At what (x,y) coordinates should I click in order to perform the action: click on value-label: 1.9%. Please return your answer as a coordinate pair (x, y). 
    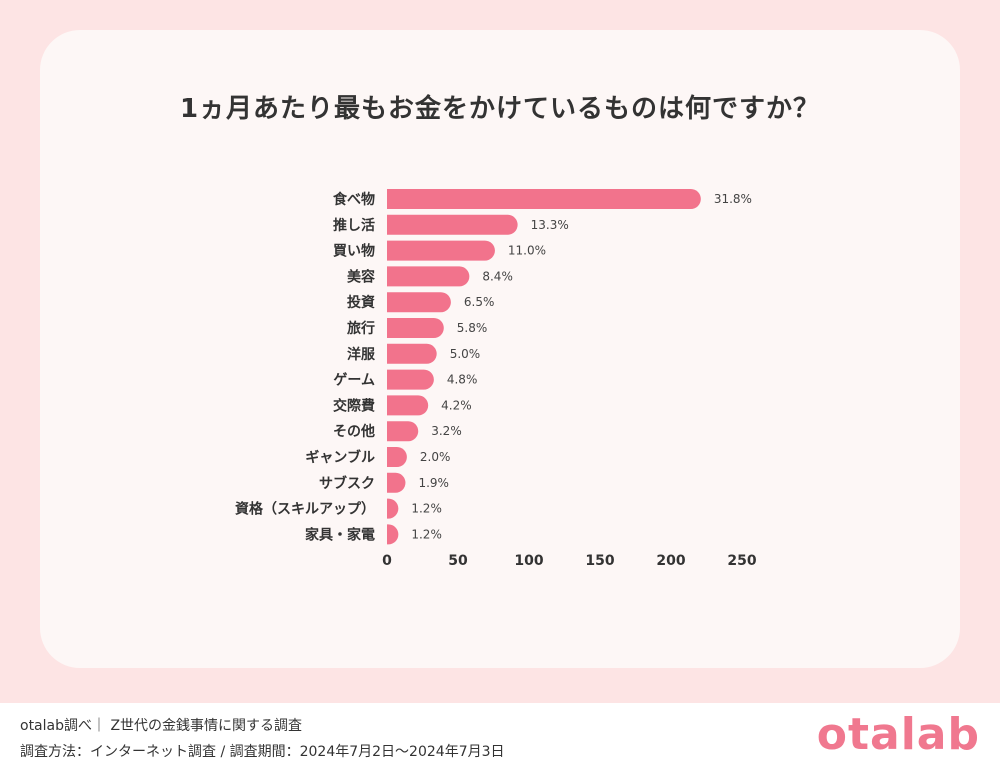
    Looking at the image, I should click on (433, 483).